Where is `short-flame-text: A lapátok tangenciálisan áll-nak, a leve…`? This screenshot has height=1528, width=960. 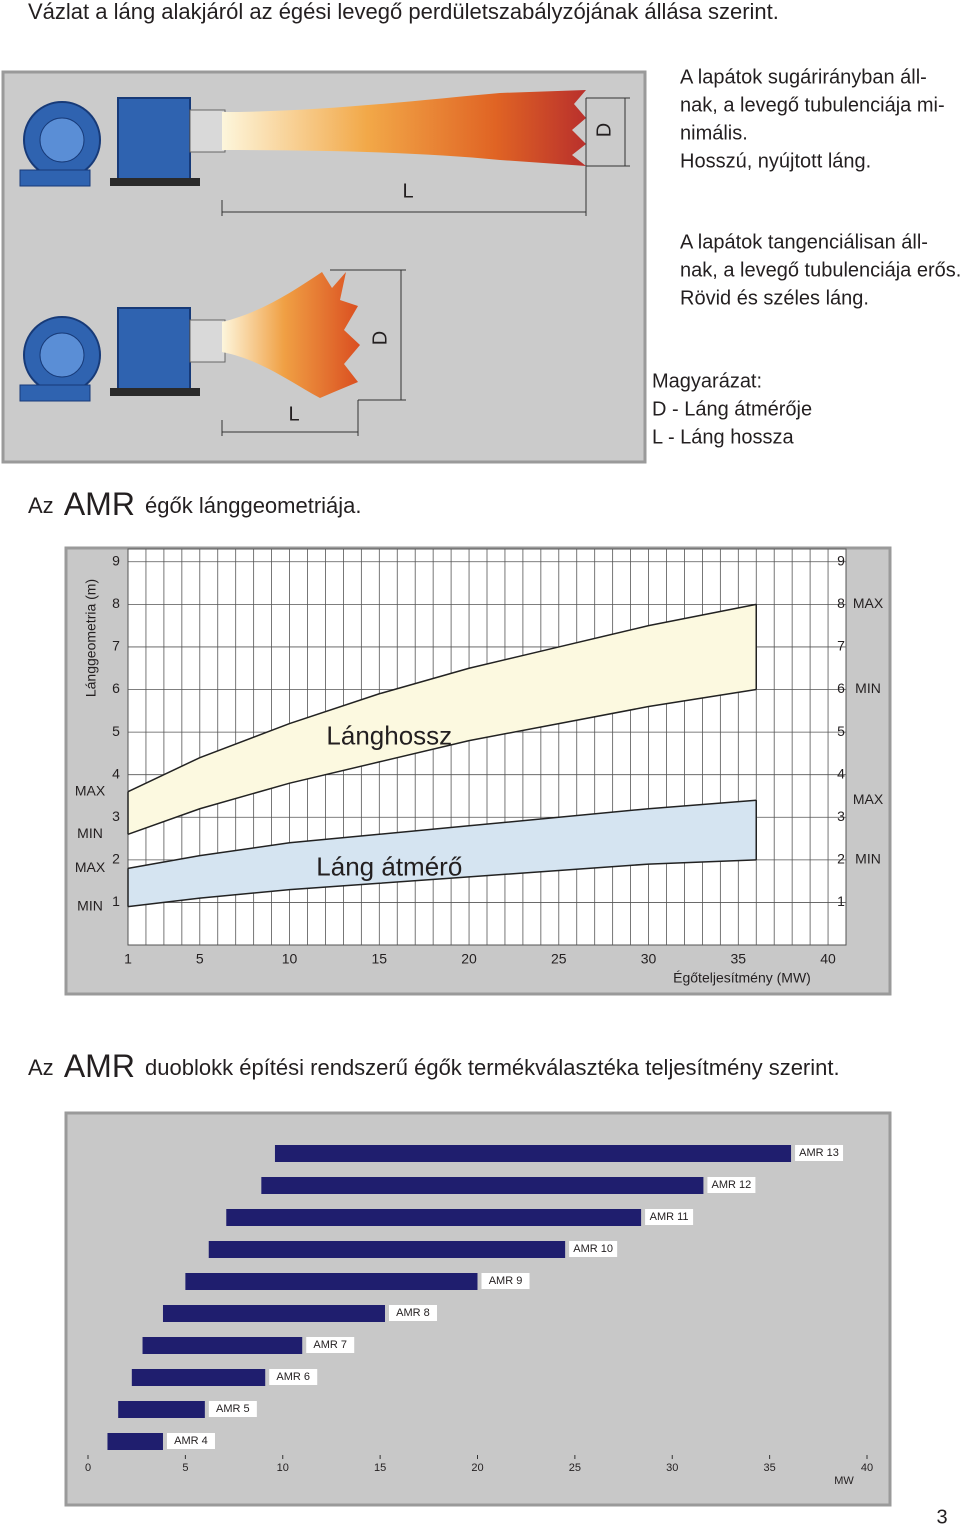 short-flame-text: A lapátok tangenciálisan áll-nak, a leve… is located at coordinates (820, 270).